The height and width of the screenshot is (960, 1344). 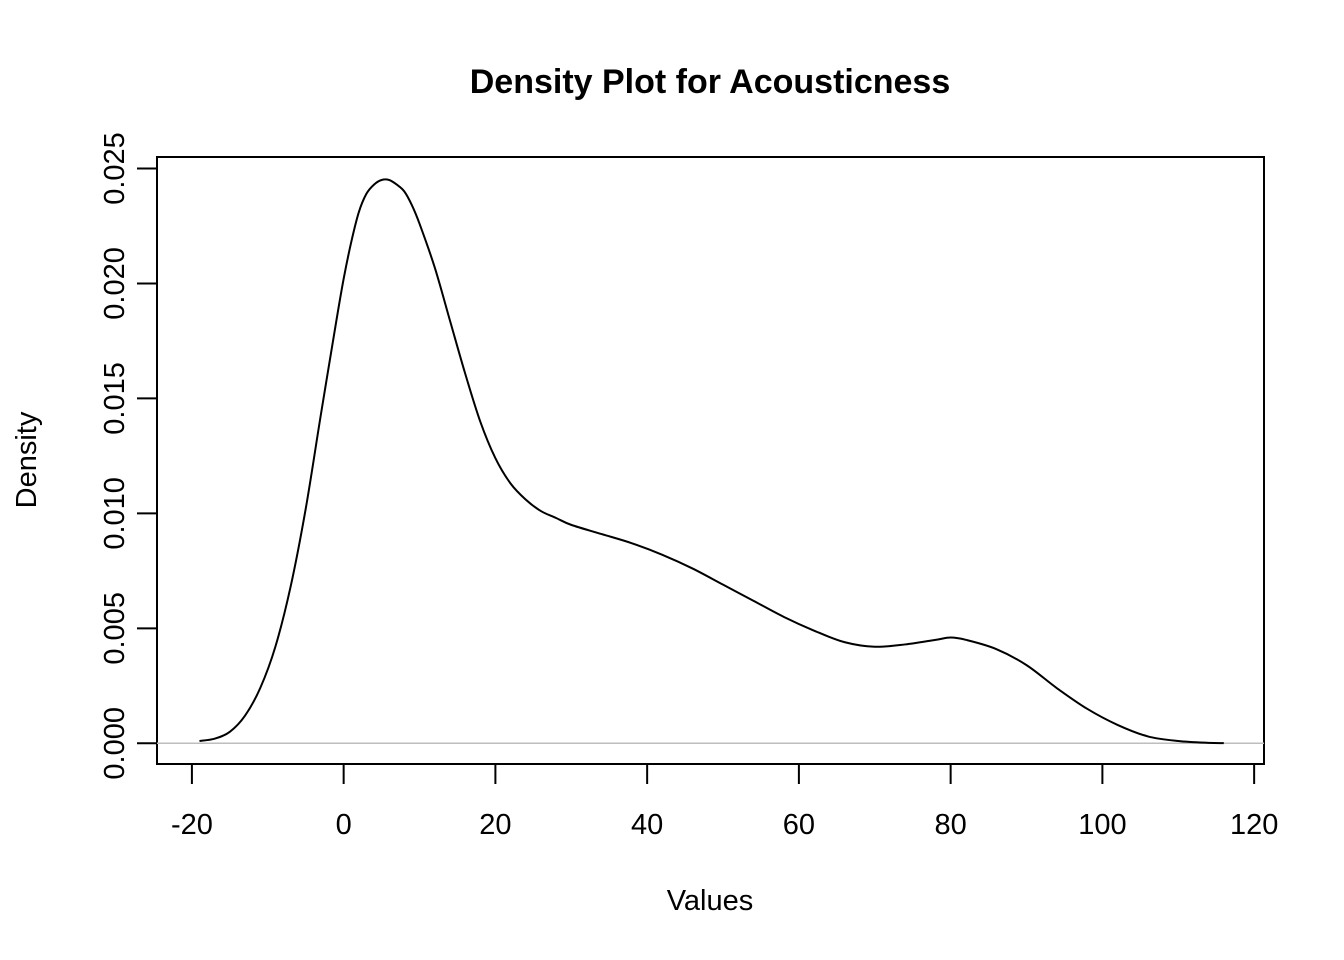 What do you see at coordinates (115, 513) in the screenshot?
I see `y-tick-label: 0.010` at bounding box center [115, 513].